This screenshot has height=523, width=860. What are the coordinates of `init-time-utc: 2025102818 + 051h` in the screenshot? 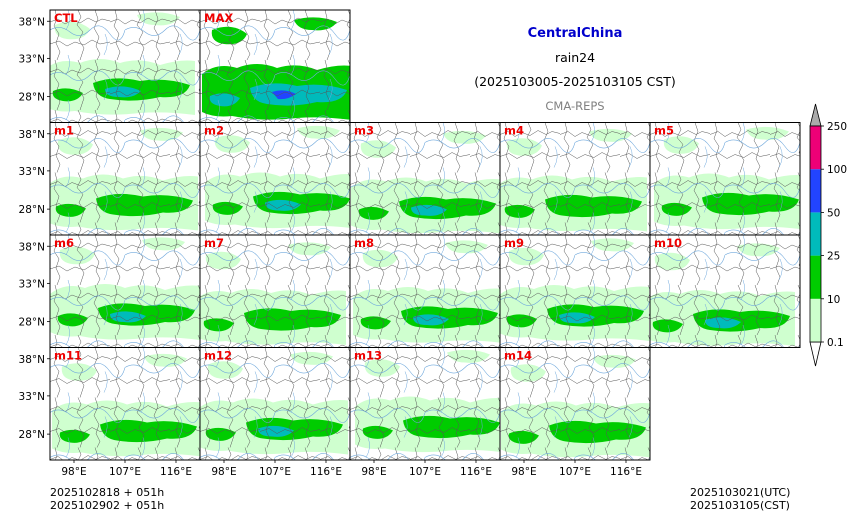 It's located at (107, 492).